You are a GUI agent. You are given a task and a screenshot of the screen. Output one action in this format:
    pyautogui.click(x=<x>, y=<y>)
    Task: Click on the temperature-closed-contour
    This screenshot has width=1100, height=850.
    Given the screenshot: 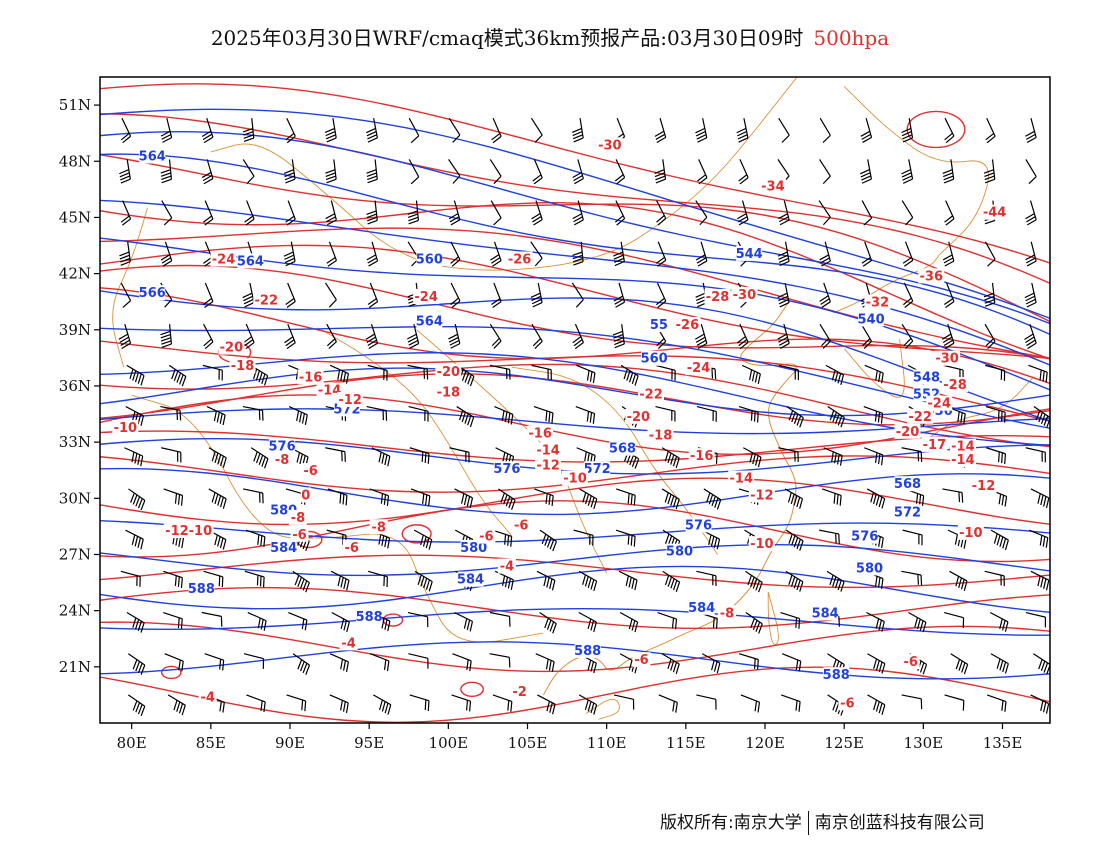 What is the action you would take?
    pyautogui.click(x=171, y=672)
    